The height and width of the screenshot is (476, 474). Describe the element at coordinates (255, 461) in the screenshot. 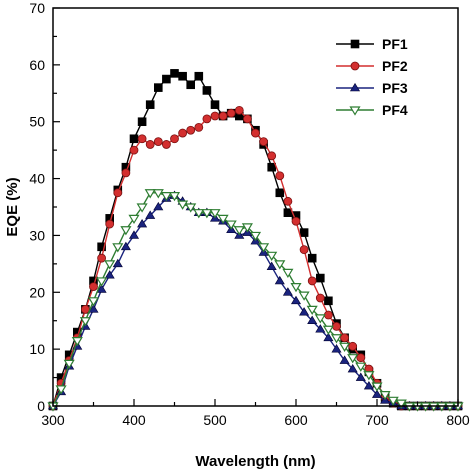

I see `x-axis-title: Wavelength (nm)` at that location.